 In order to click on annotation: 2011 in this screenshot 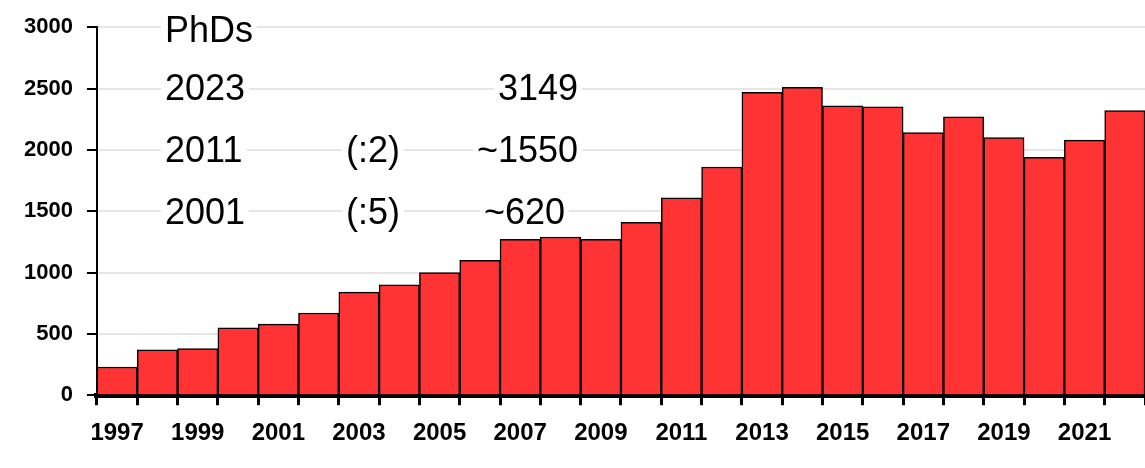, I will do `click(204, 149)`.